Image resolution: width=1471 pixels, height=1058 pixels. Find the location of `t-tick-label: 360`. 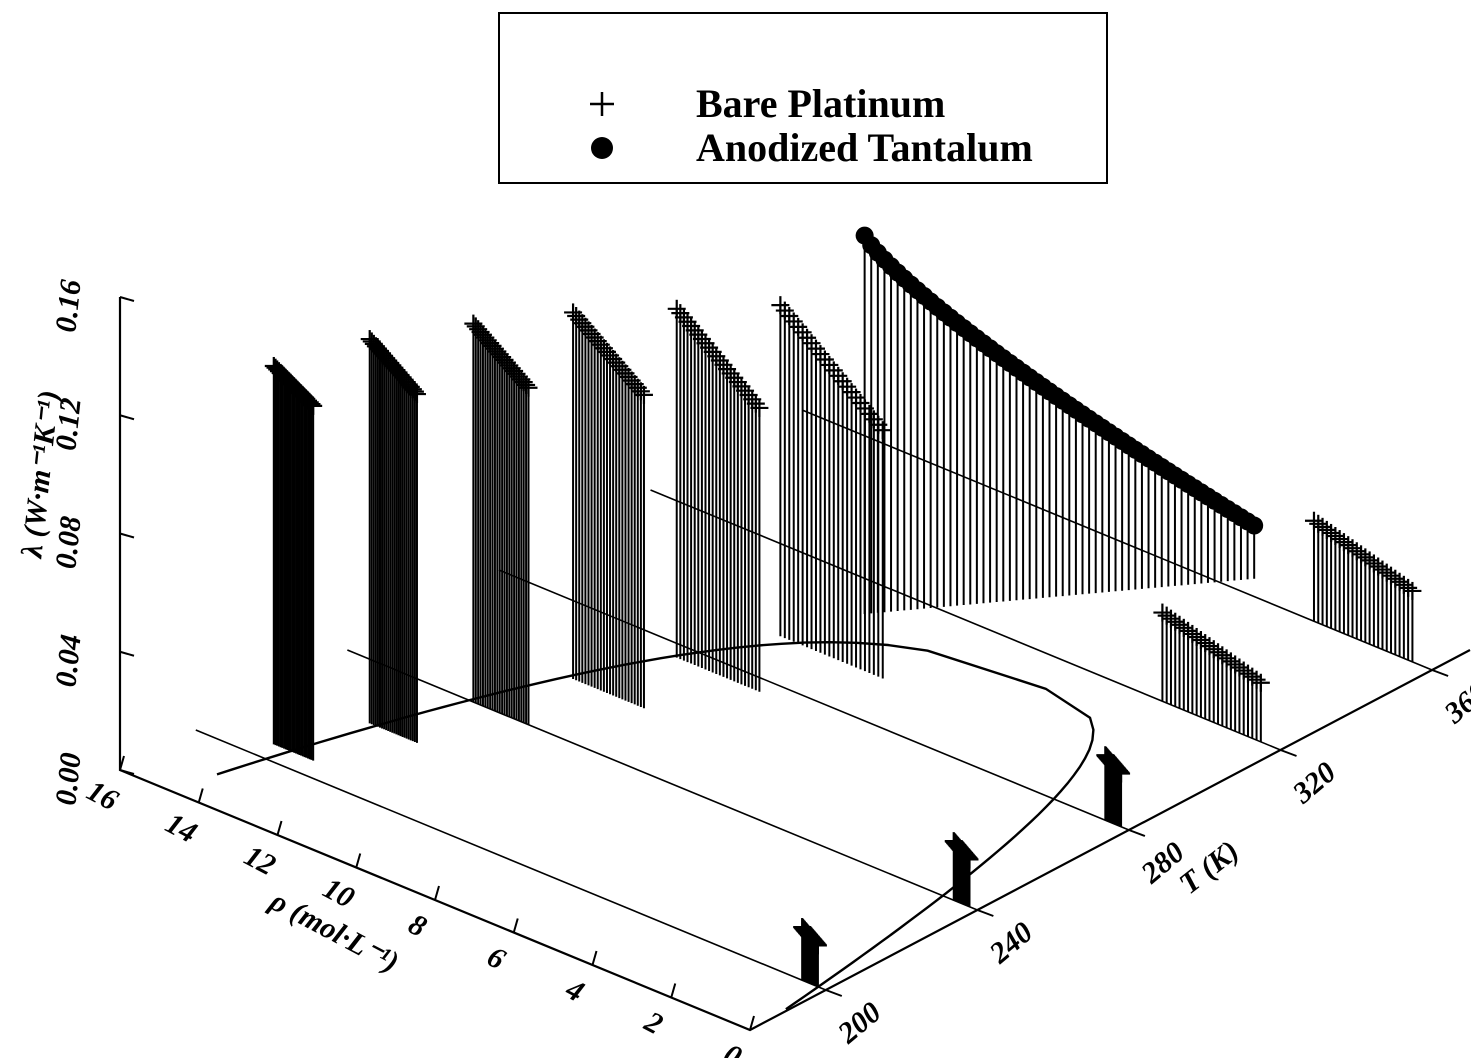

t-tick-label: 360 is located at coordinates (1454, 703).